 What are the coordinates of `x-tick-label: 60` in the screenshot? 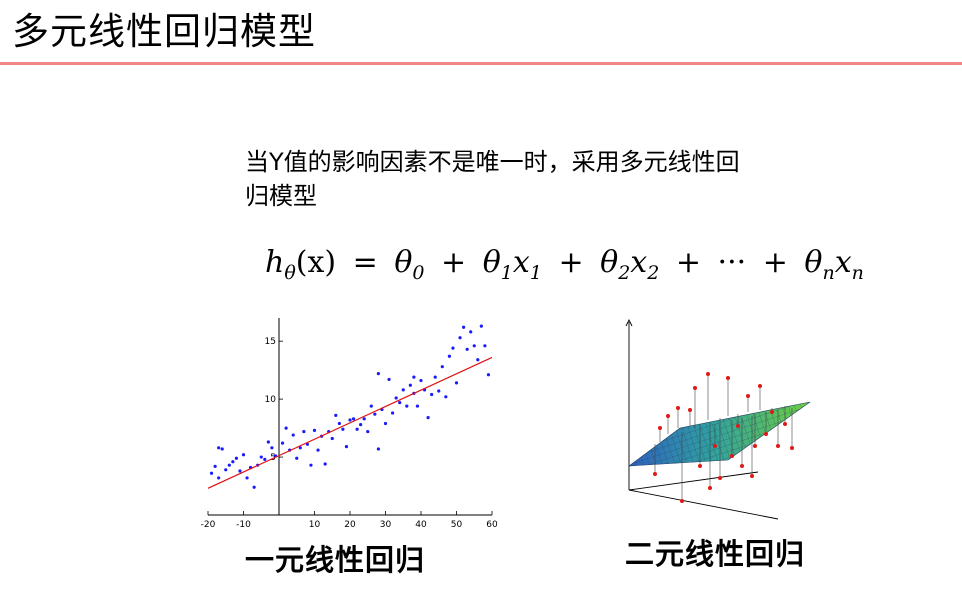 It's located at (492, 525).